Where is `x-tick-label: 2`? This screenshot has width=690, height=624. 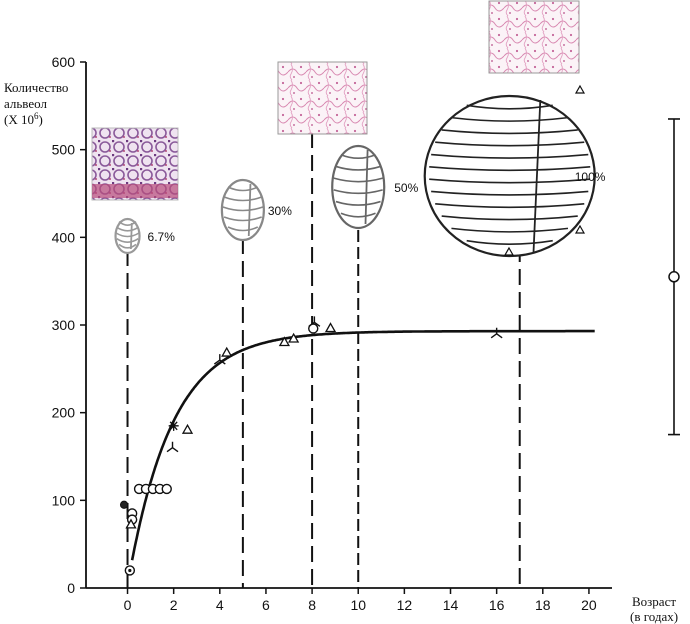
x-tick-label: 2 is located at coordinates (174, 605).